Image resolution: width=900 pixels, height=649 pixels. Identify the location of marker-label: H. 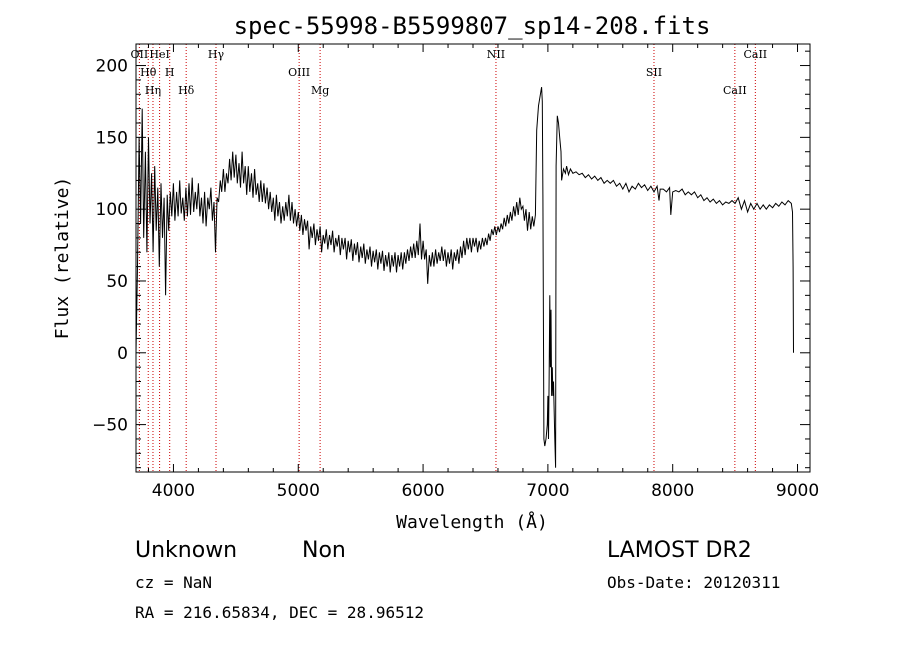
(170, 72).